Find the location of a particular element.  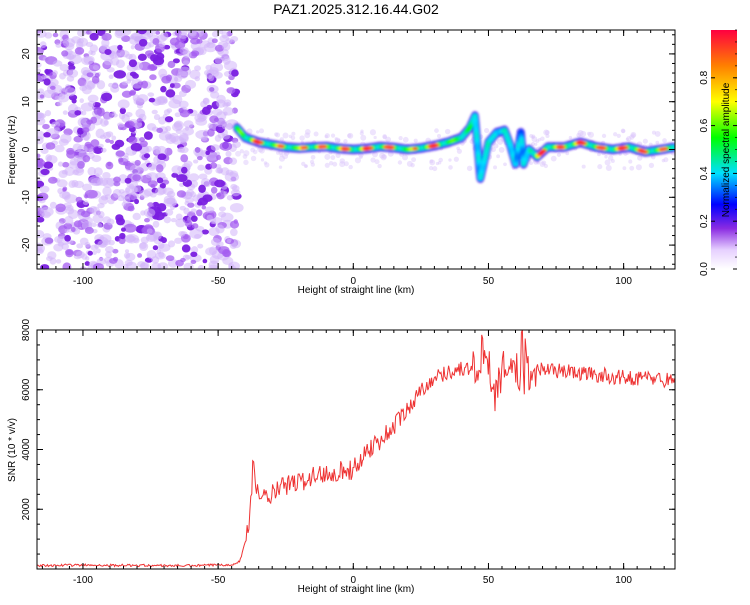

colorbar-tick-label: 0.0 is located at coordinates (704, 269).